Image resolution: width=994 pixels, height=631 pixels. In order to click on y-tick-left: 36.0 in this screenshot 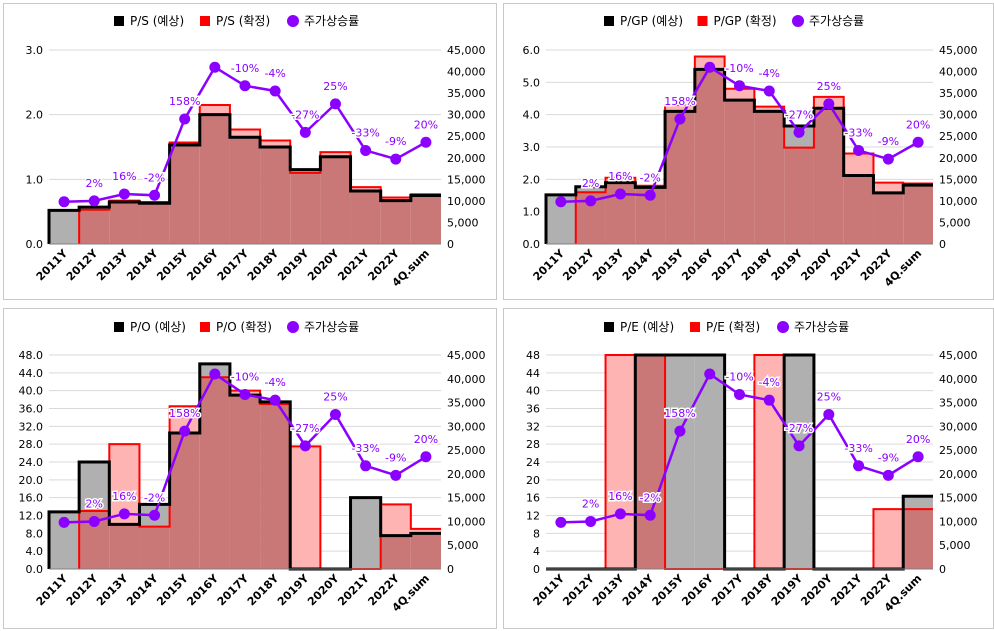, I will do `click(31, 409)`.